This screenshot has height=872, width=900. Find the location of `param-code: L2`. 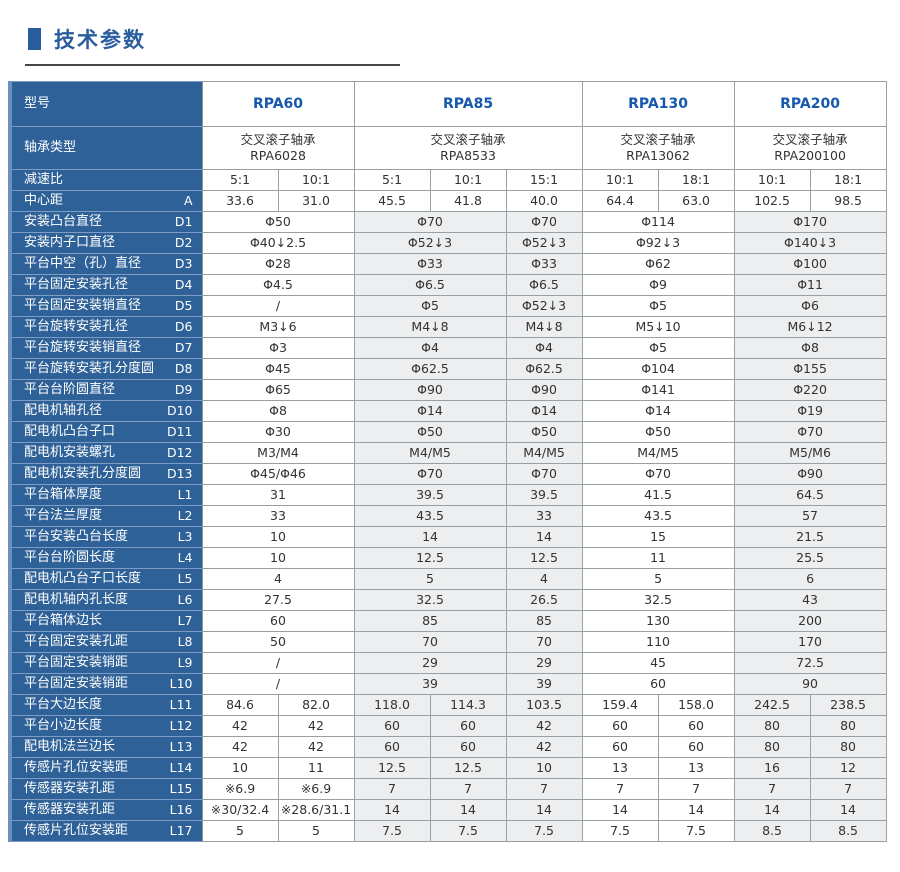

param-code: L2 is located at coordinates (185, 515).